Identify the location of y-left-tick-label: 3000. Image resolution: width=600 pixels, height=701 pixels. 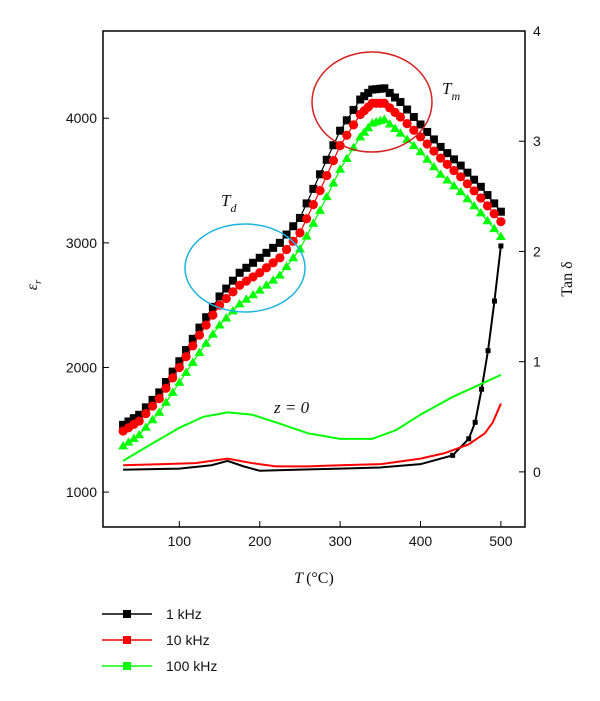
(81, 243).